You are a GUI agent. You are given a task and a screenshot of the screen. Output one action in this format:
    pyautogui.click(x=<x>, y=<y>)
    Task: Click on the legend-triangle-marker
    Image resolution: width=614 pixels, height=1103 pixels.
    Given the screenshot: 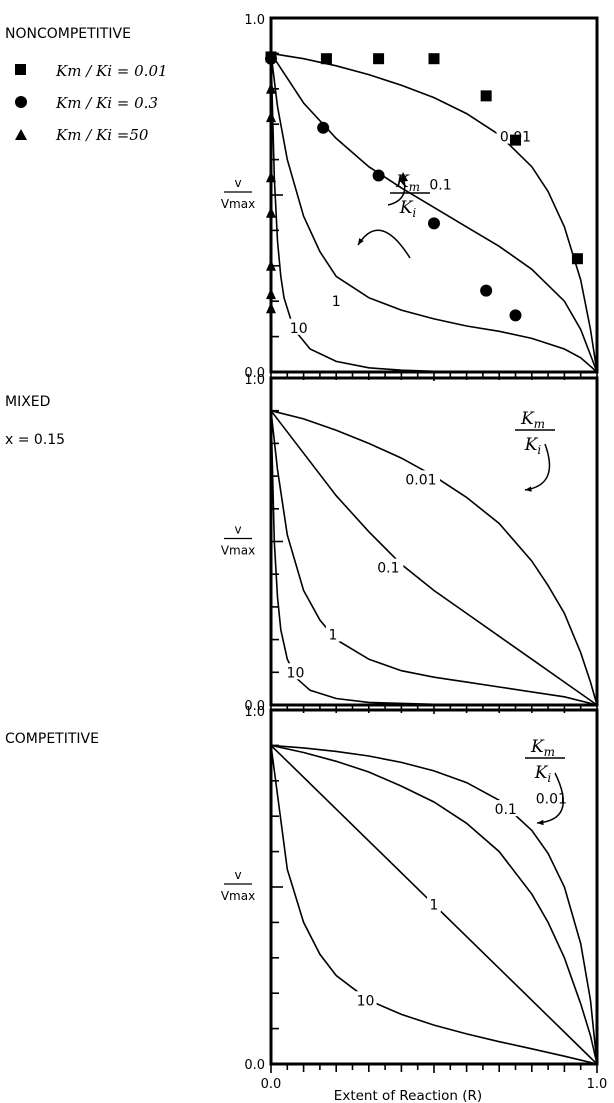 What is the action you would take?
    pyautogui.click(x=21, y=134)
    